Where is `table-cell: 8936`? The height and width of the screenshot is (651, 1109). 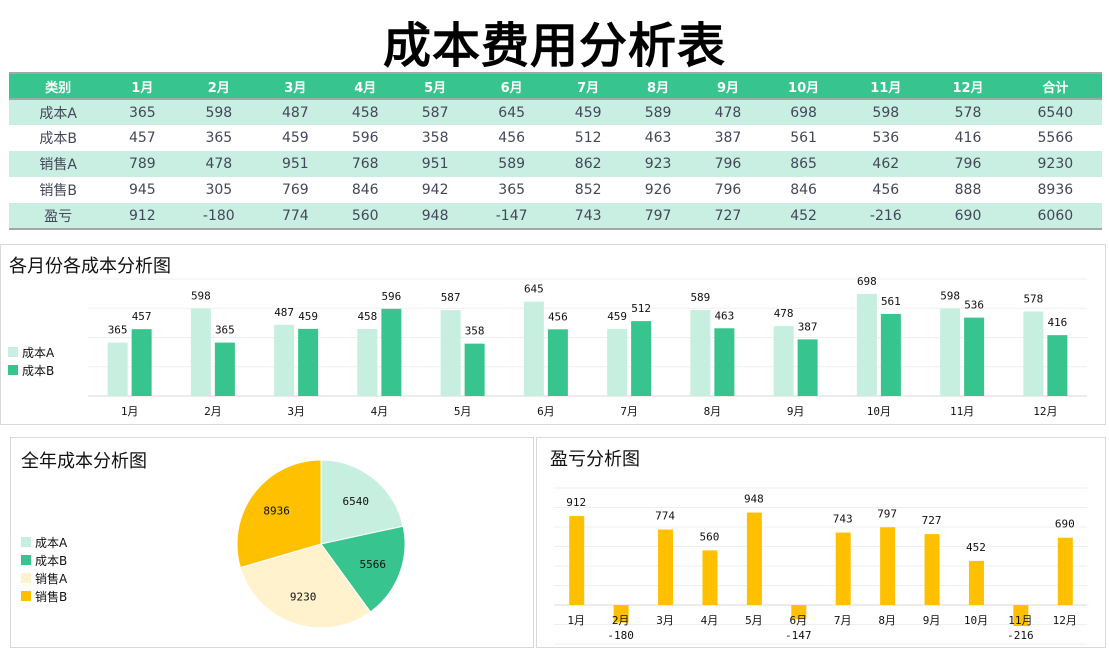
table-cell: 8936 is located at coordinates (1055, 190).